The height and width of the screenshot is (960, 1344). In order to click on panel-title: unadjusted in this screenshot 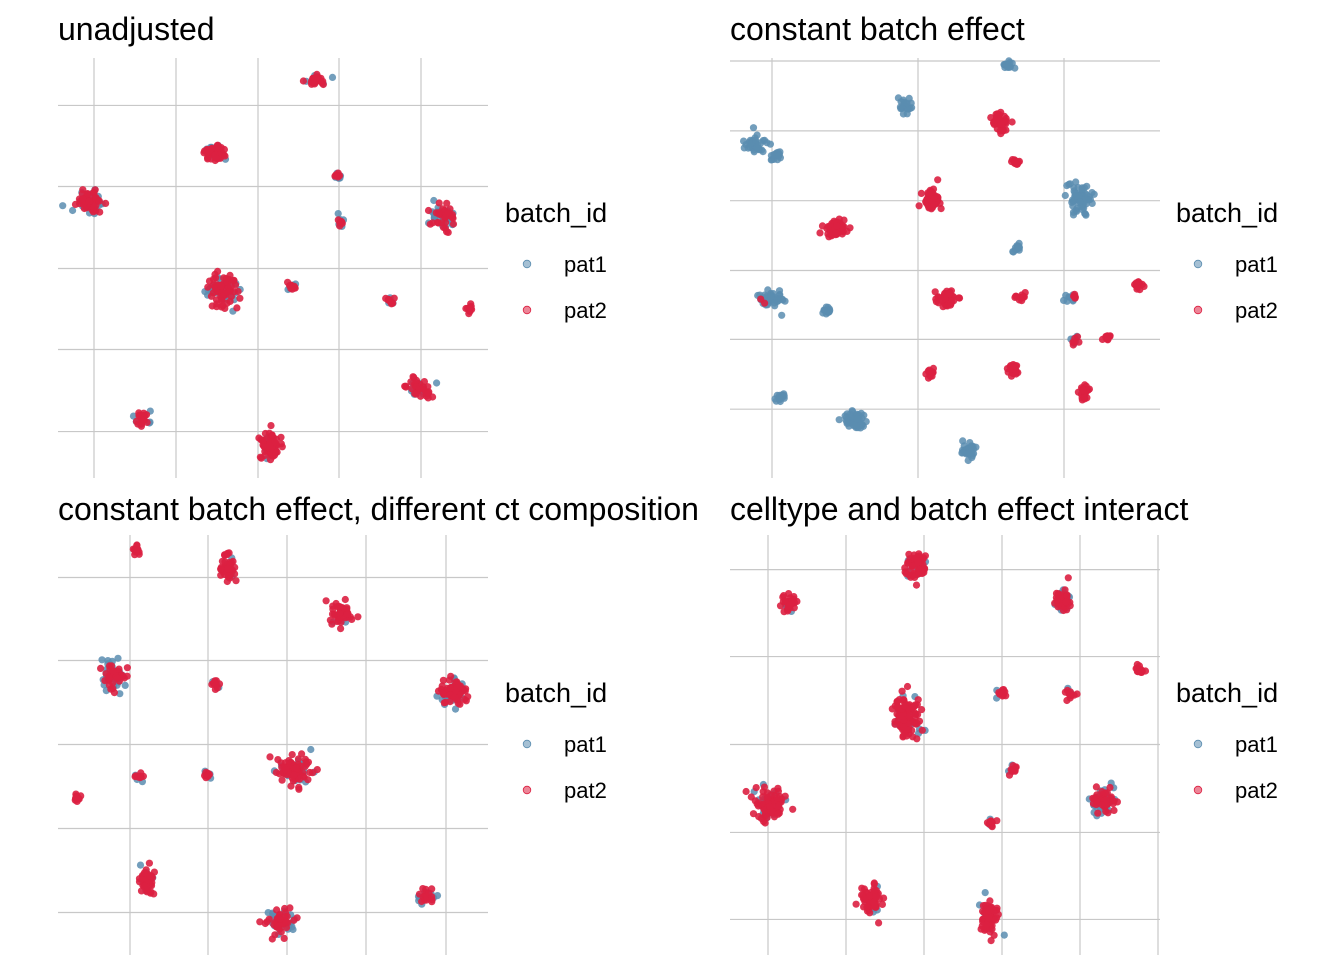, I will do `click(136, 29)`.